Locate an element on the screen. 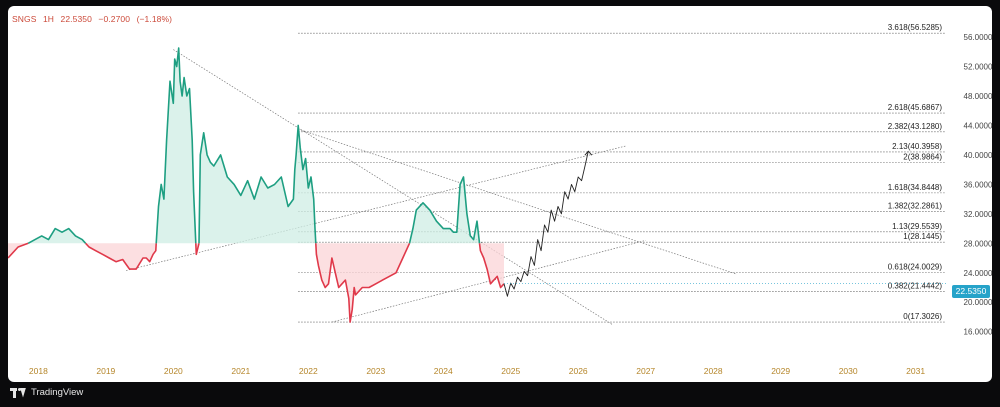 The image size is (1000, 407). y-tick-label: 20.0000 is located at coordinates (978, 302).